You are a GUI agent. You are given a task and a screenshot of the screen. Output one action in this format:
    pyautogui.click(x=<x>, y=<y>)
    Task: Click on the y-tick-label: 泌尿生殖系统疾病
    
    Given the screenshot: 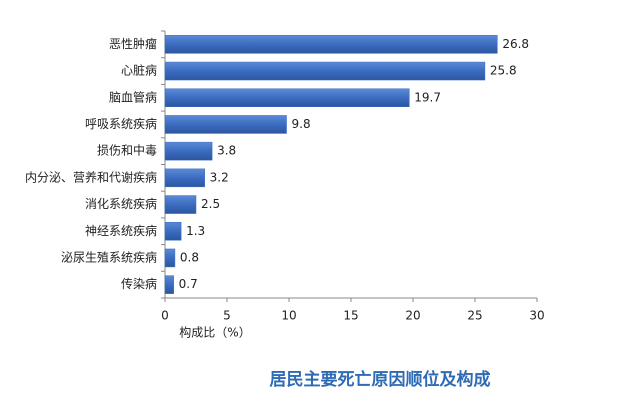 What is the action you would take?
    pyautogui.click(x=109, y=256)
    